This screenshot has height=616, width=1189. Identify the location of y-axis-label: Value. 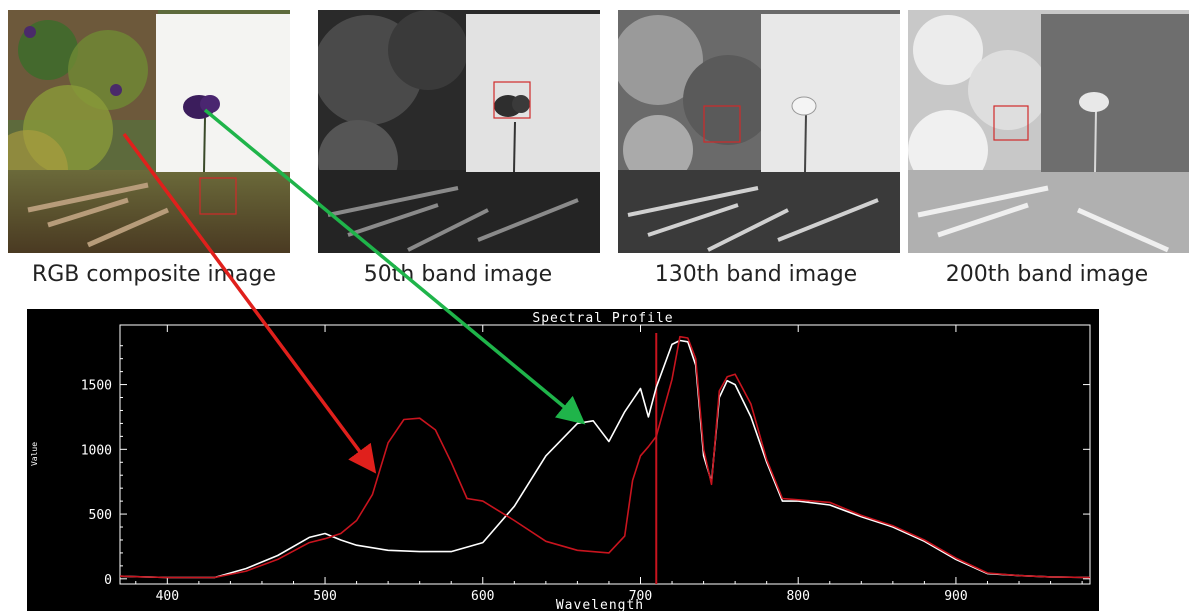
(34, 454).